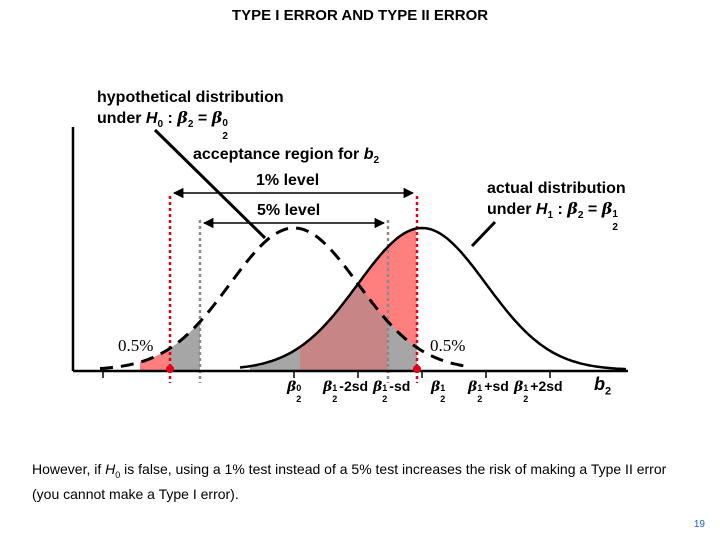 Image resolution: width=720 pixels, height=540 pixels. What do you see at coordinates (417, 369) in the screenshot?
I see `critical-dot-right` at bounding box center [417, 369].